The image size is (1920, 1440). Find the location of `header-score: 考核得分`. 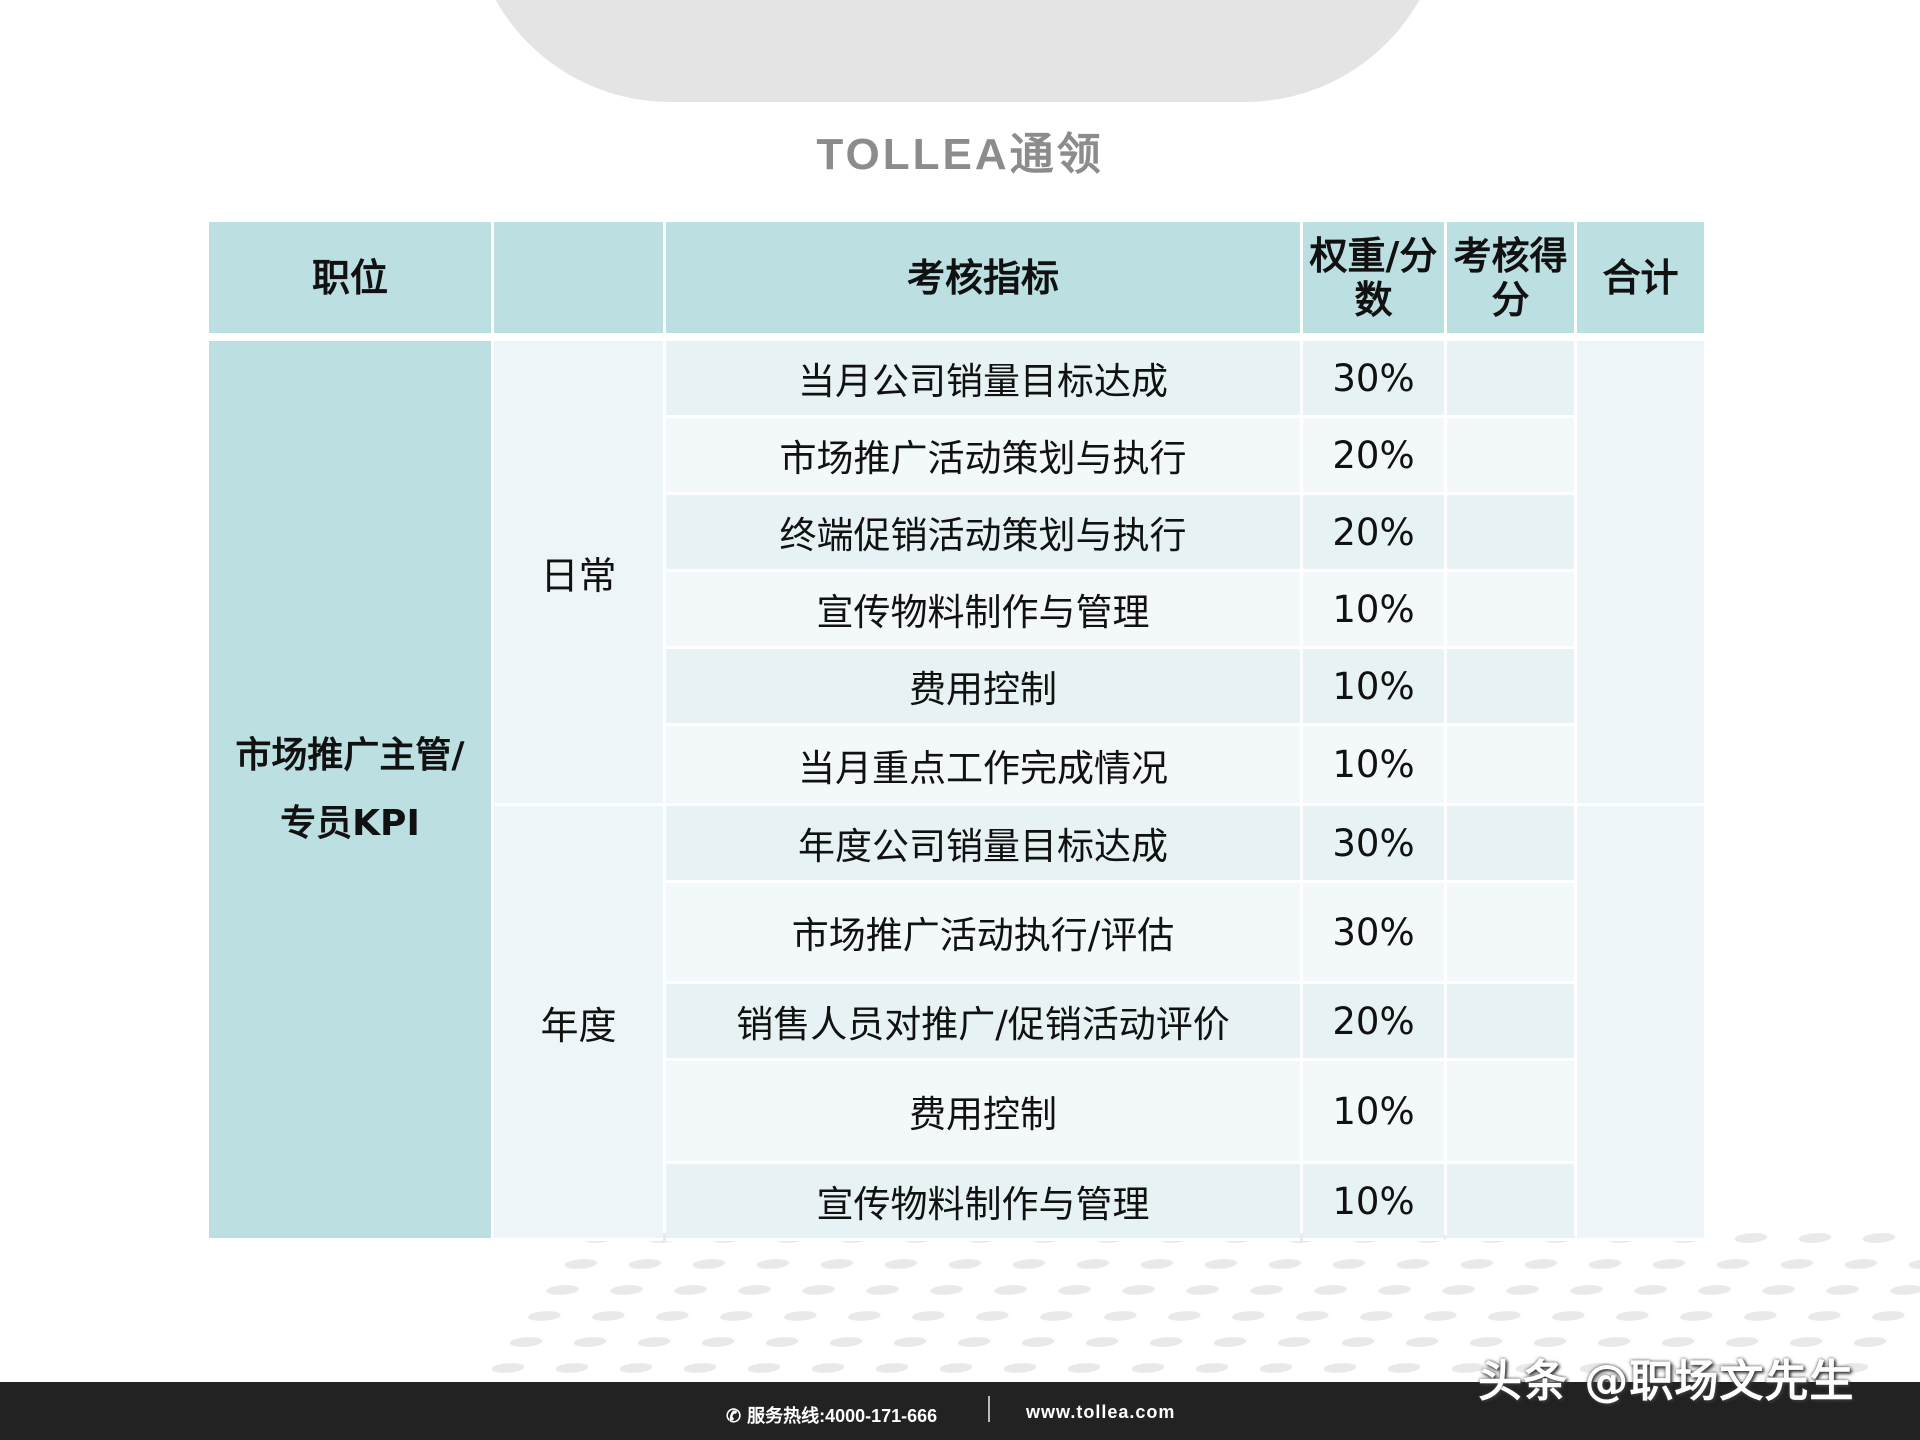

header-score: 考核得分 is located at coordinates (1510, 281).